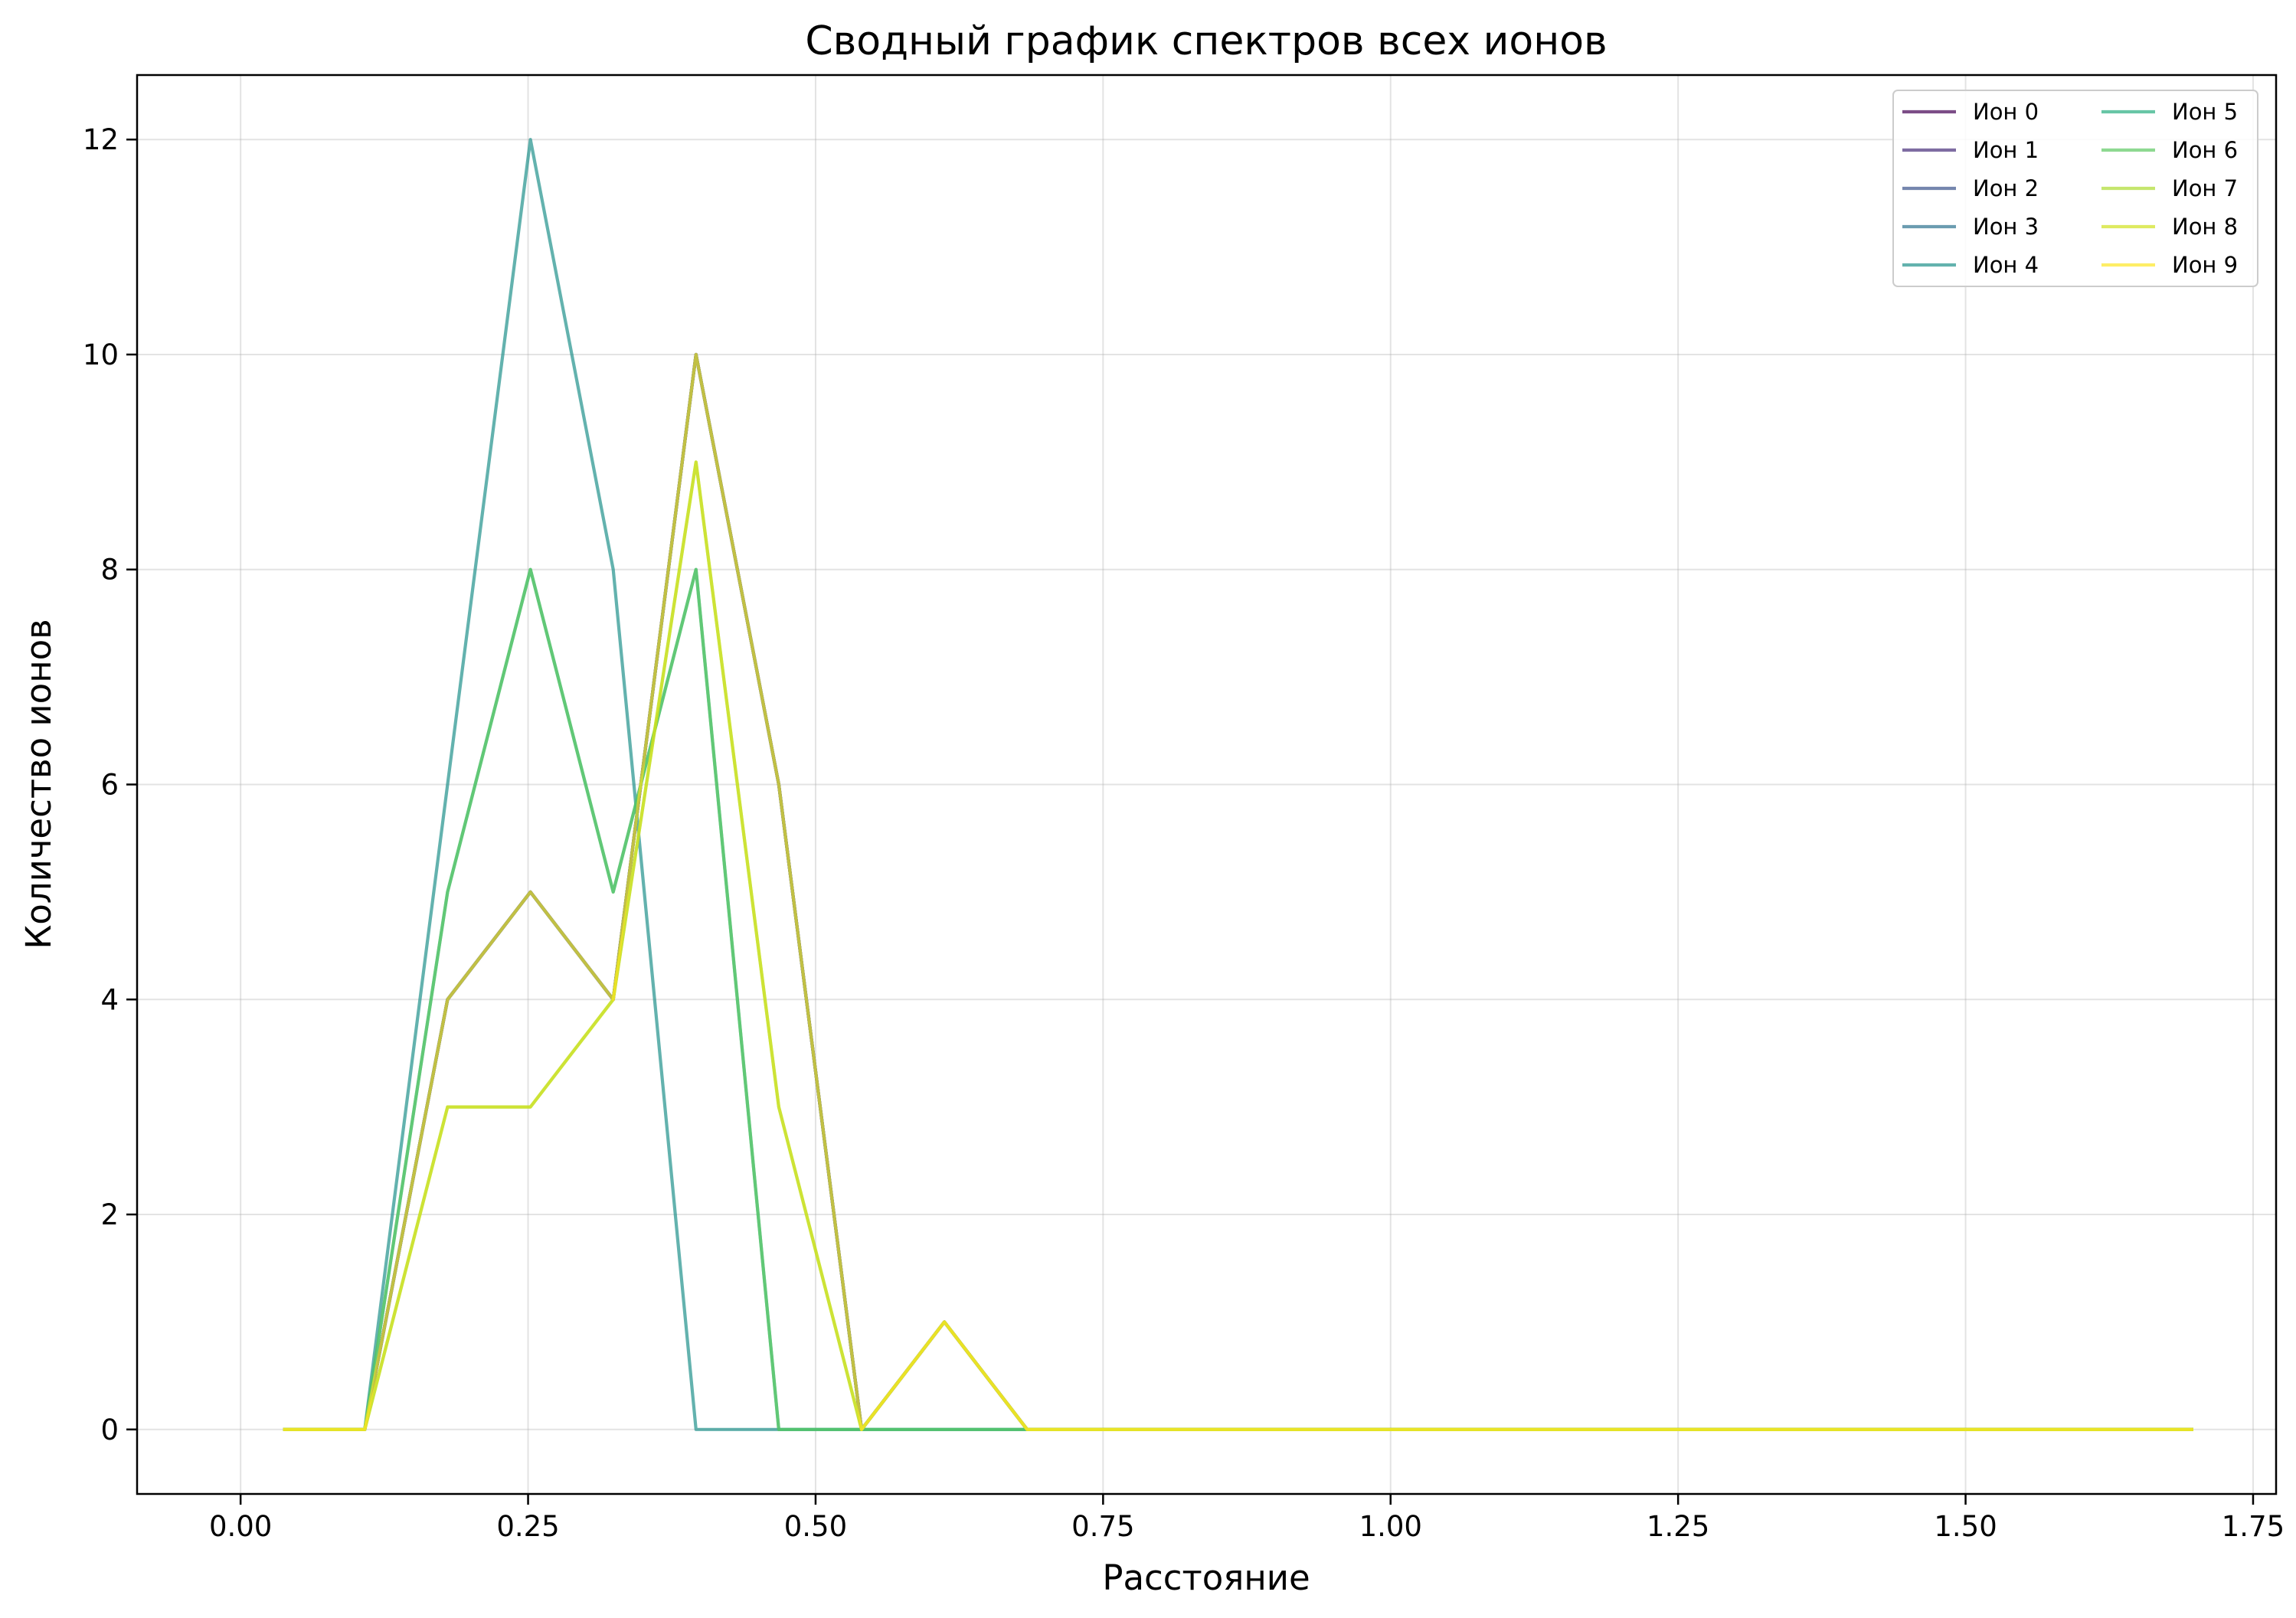  Describe the element at coordinates (109, 1214) in the screenshot. I see `y-tick-label: 2` at that location.